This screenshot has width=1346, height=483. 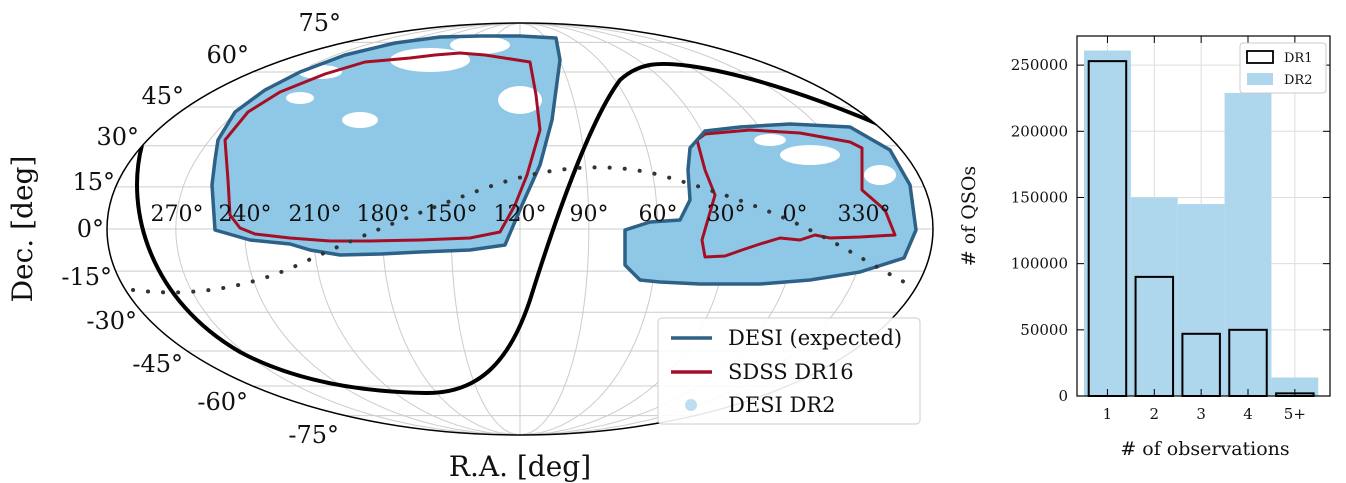 I want to click on dec-tick-label: -15°, so click(x=86, y=277).